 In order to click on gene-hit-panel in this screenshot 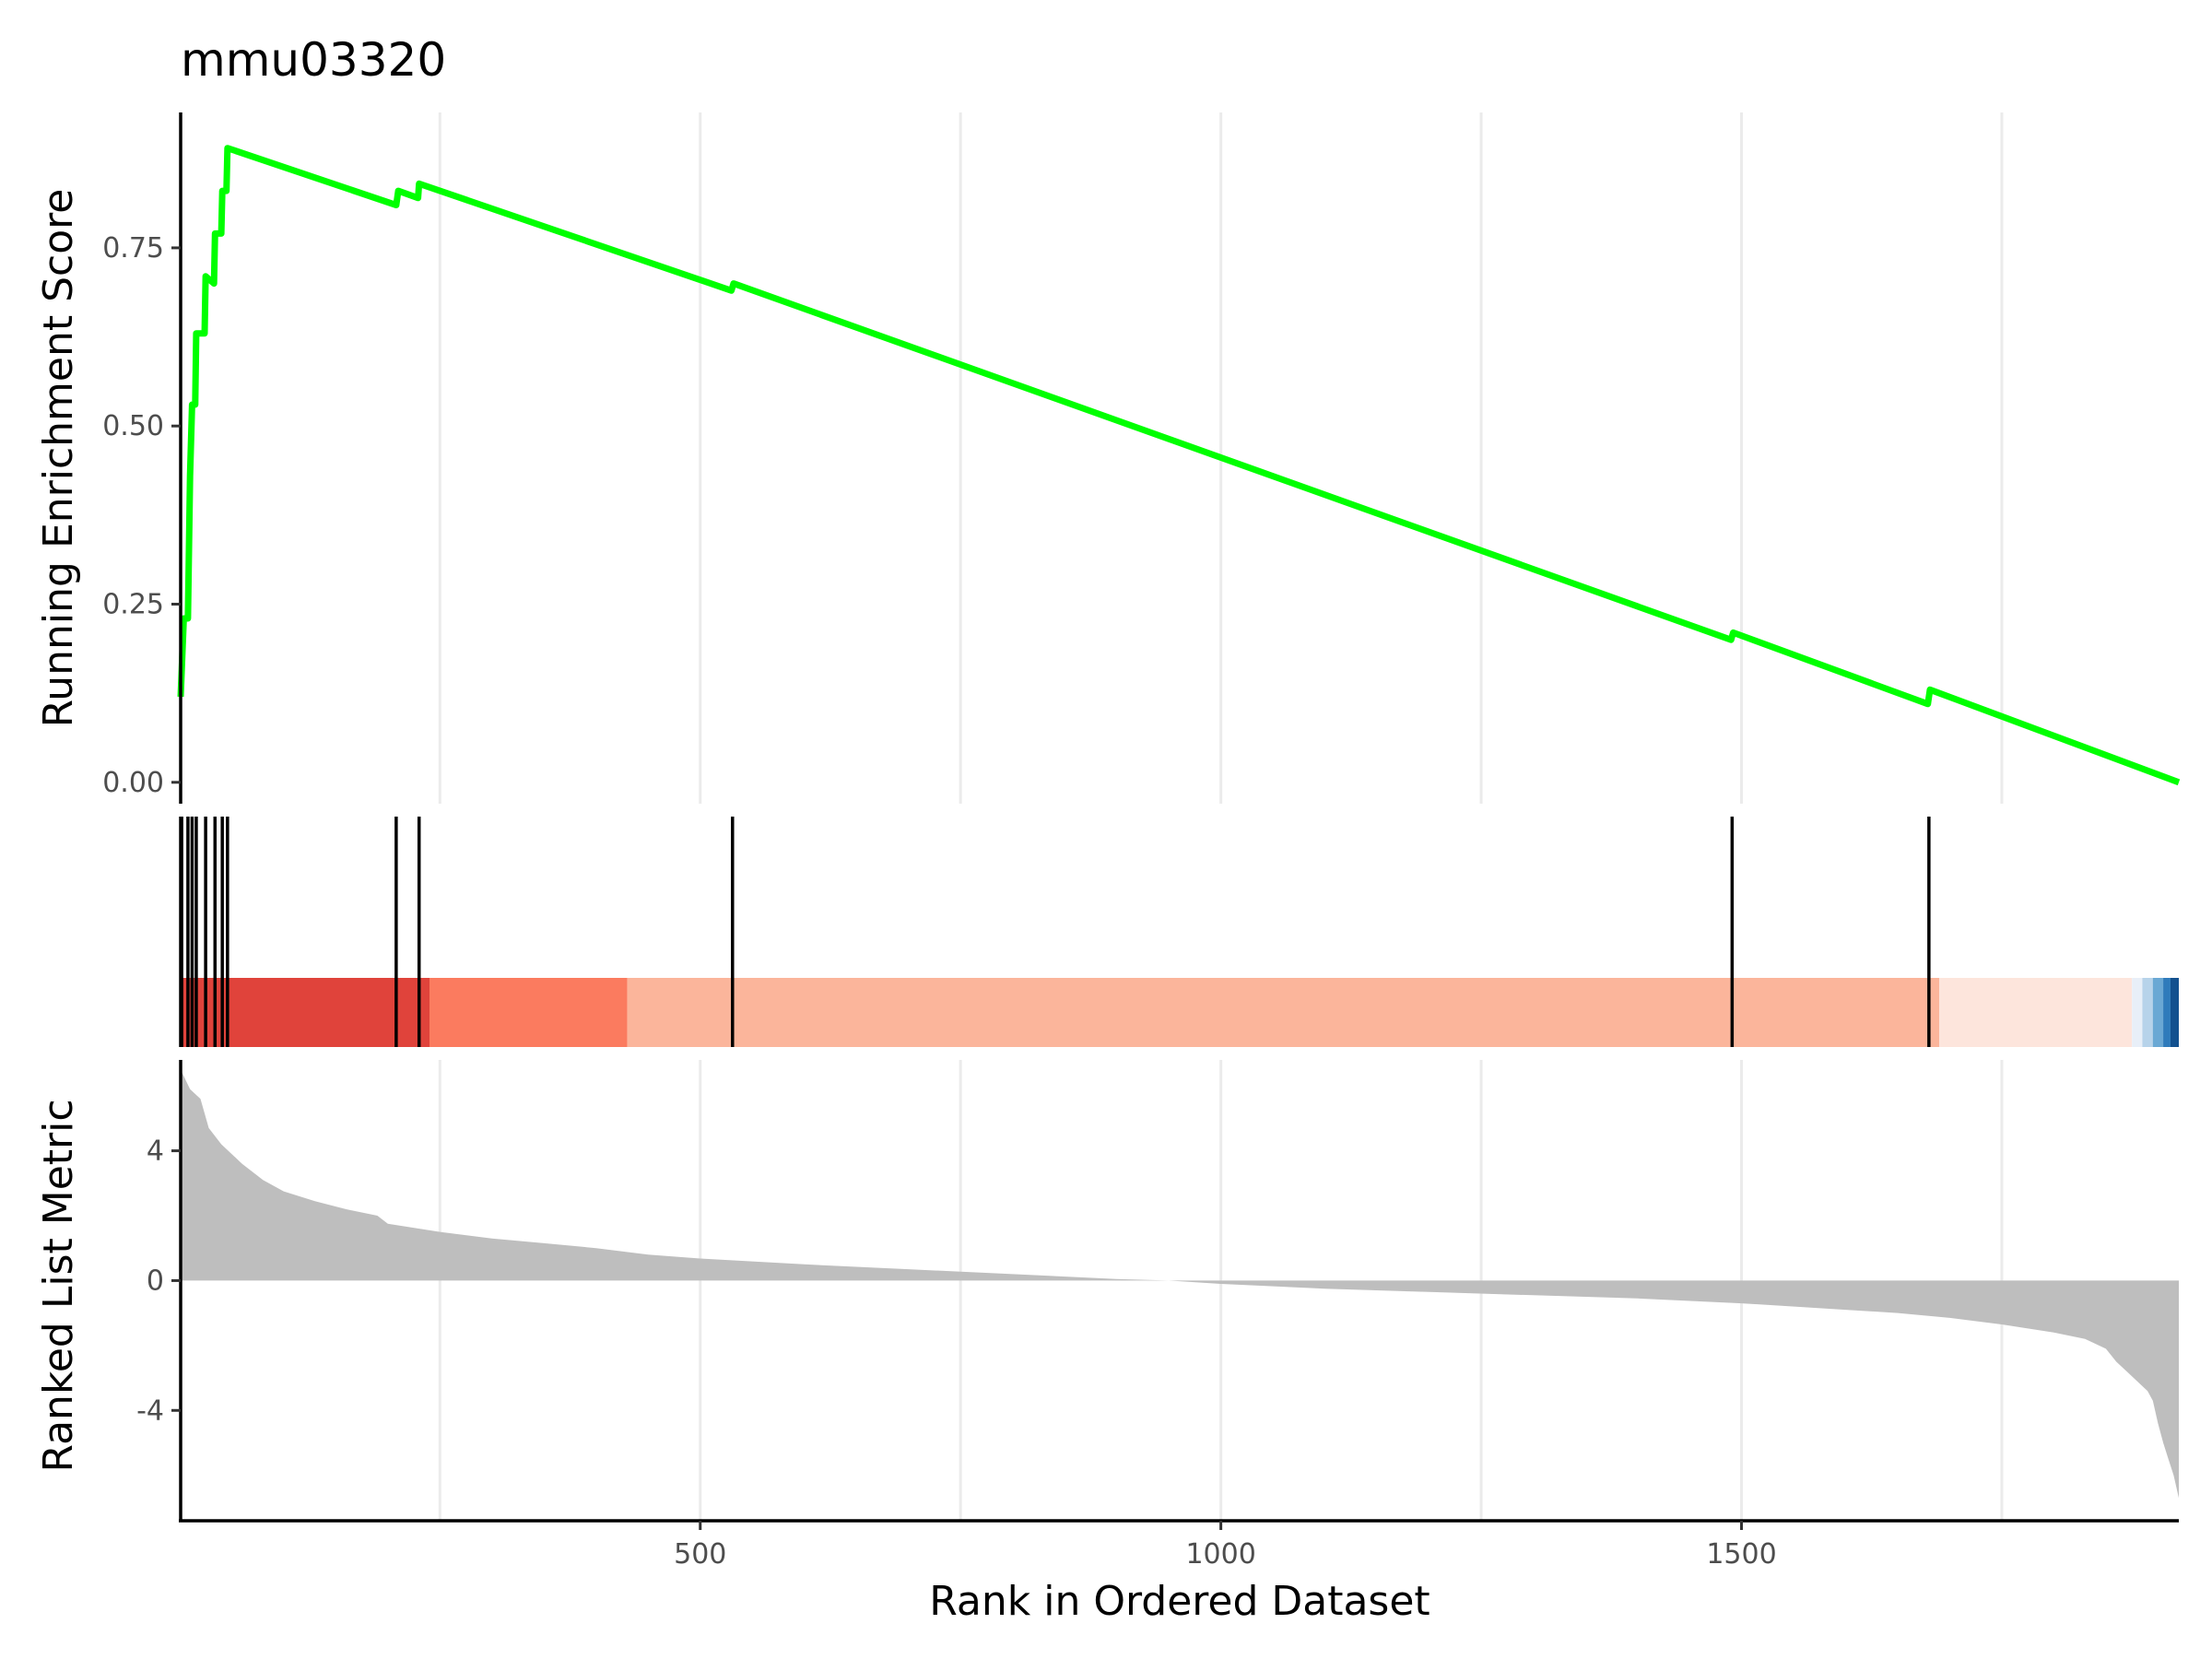, I will do `click(1179, 932)`.